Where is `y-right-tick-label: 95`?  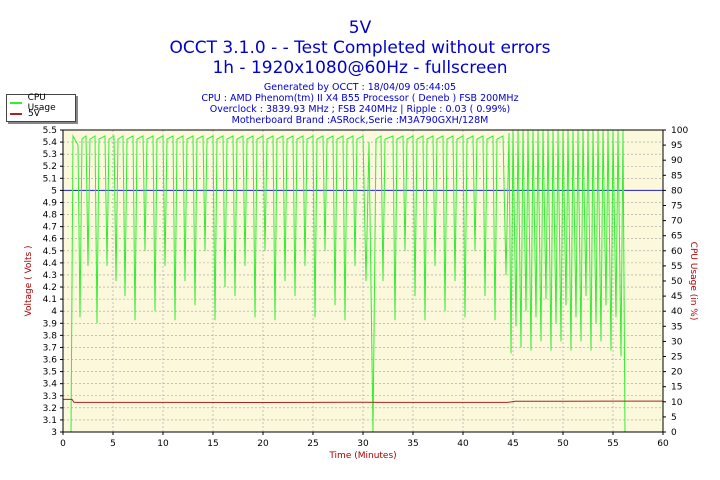 y-right-tick-label: 95 is located at coordinates (676, 146).